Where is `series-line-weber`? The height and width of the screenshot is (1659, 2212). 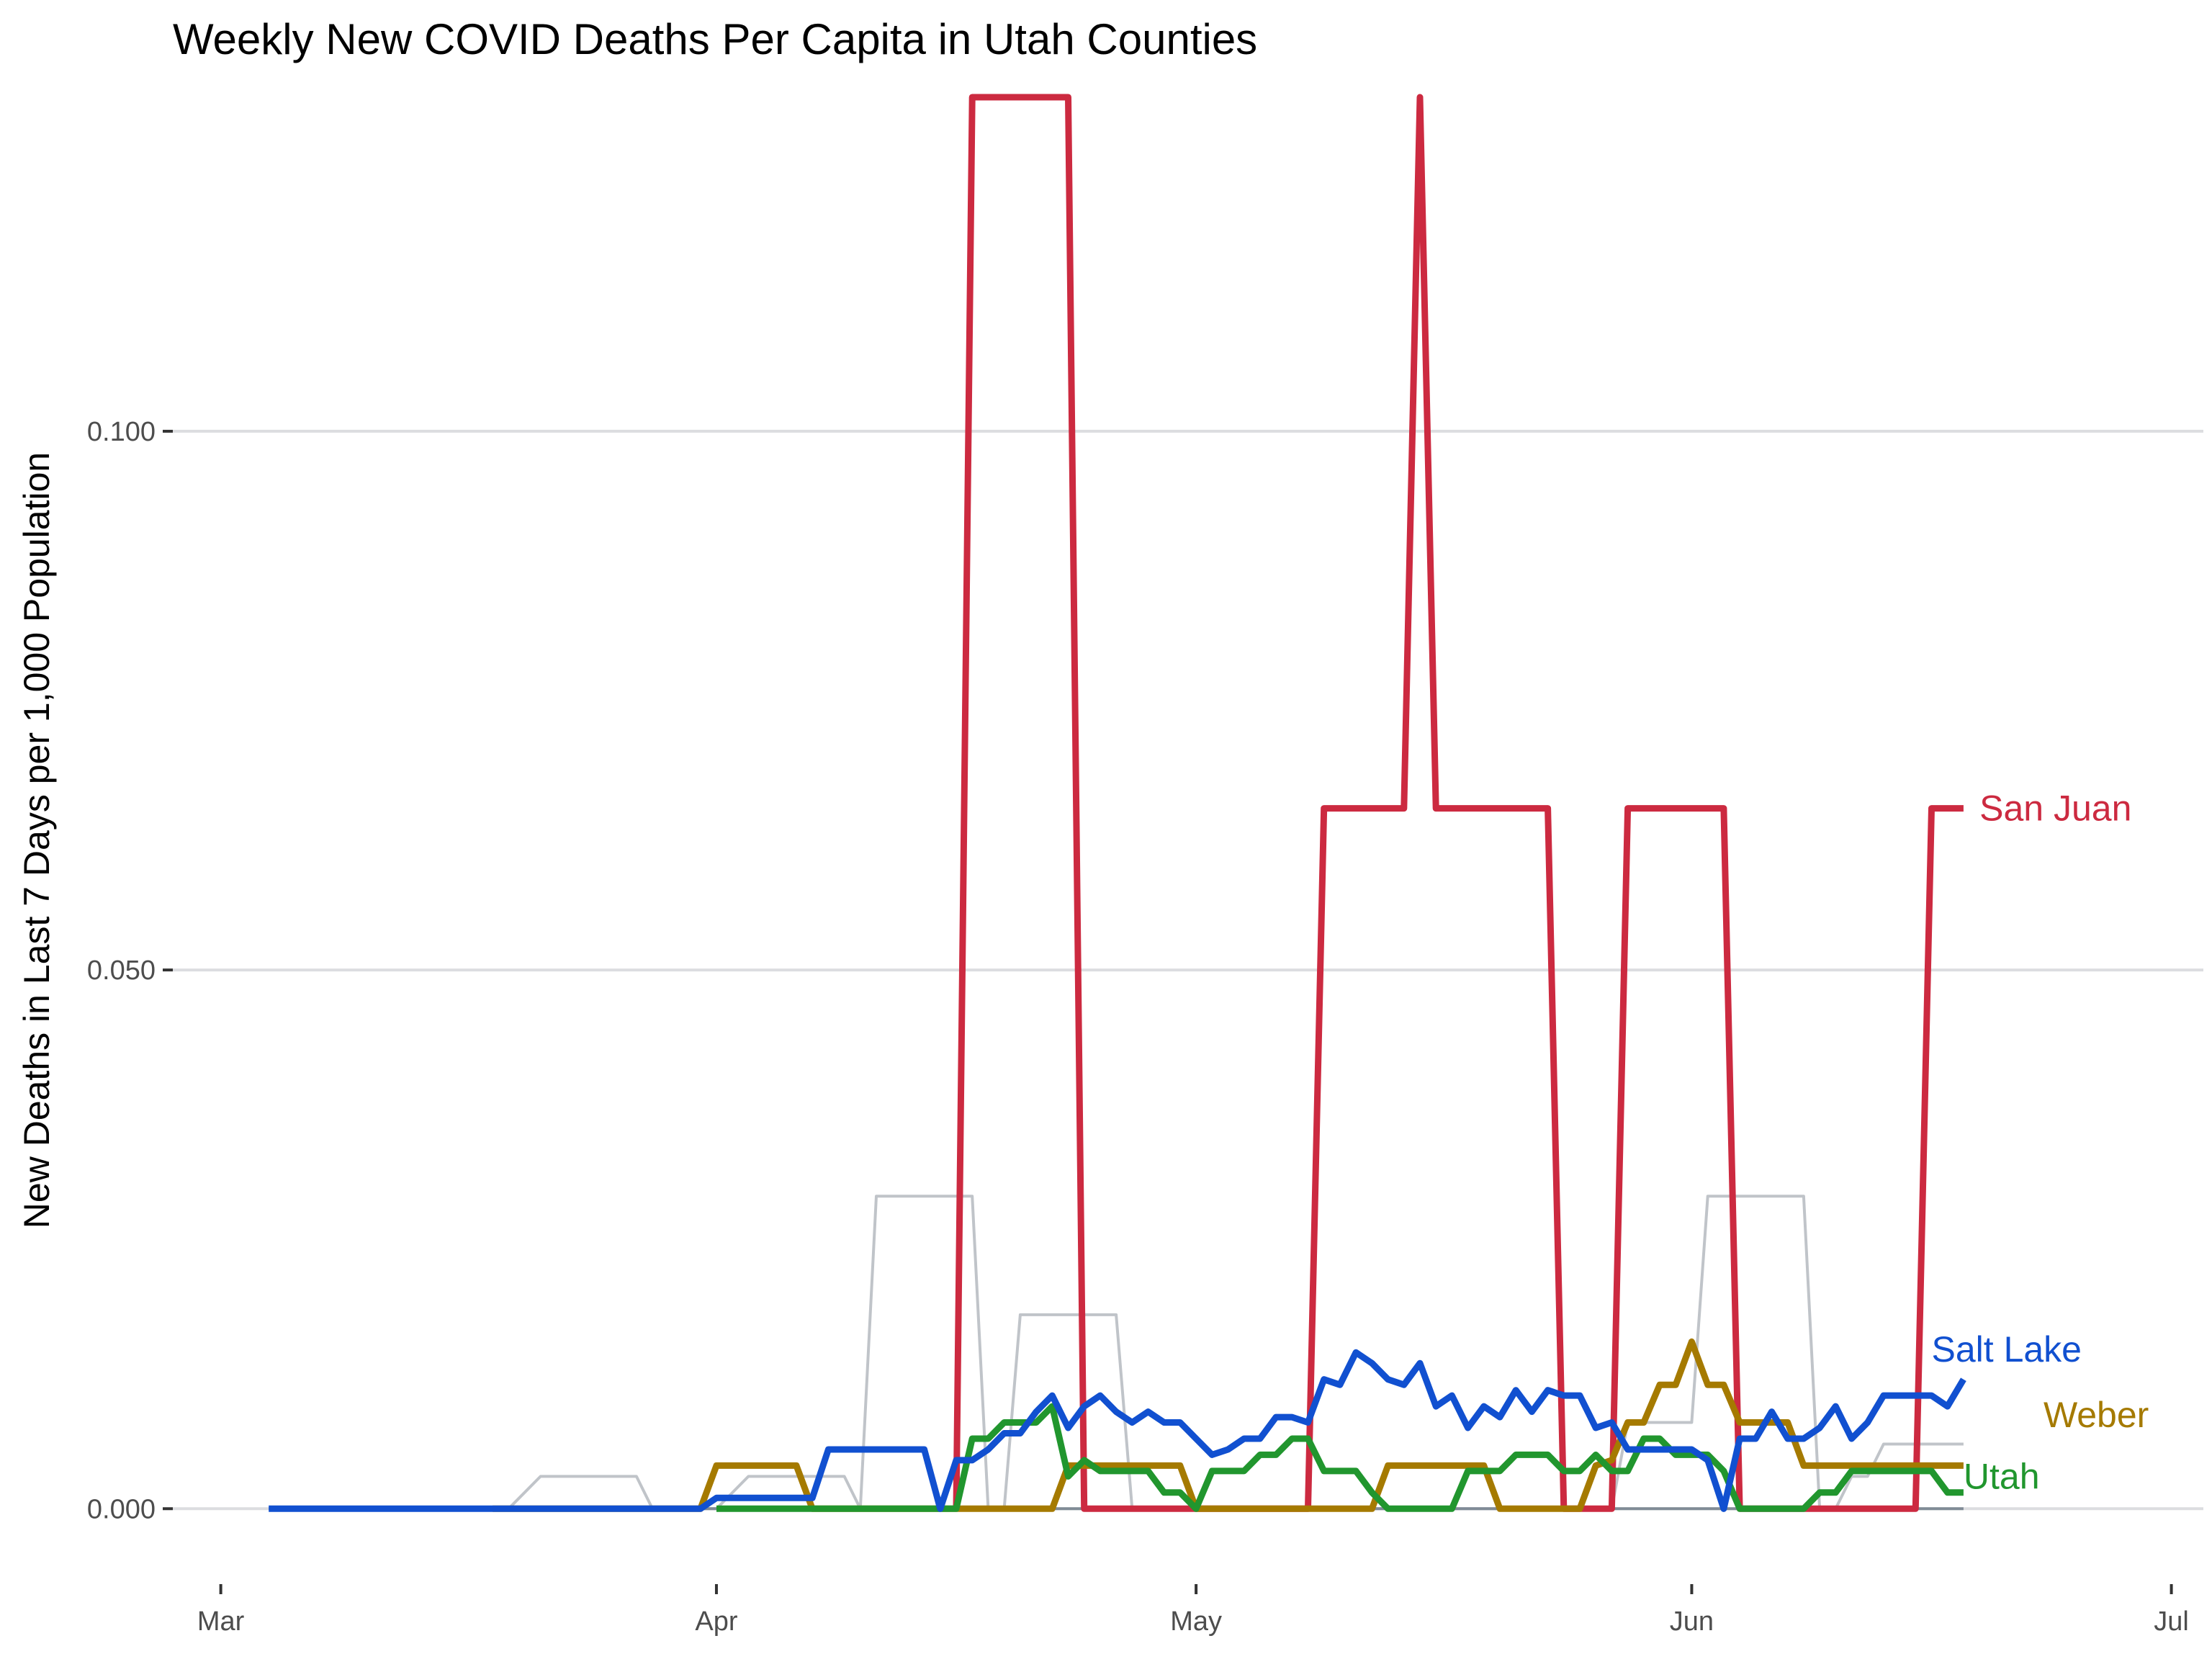 series-line-weber is located at coordinates (1228, 1425).